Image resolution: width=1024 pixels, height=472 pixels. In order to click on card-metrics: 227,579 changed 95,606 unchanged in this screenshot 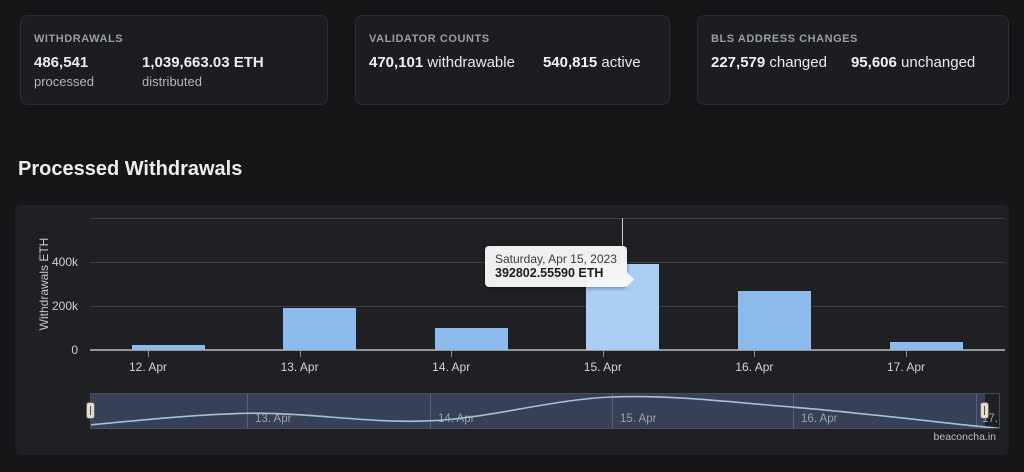, I will do `click(853, 62)`.